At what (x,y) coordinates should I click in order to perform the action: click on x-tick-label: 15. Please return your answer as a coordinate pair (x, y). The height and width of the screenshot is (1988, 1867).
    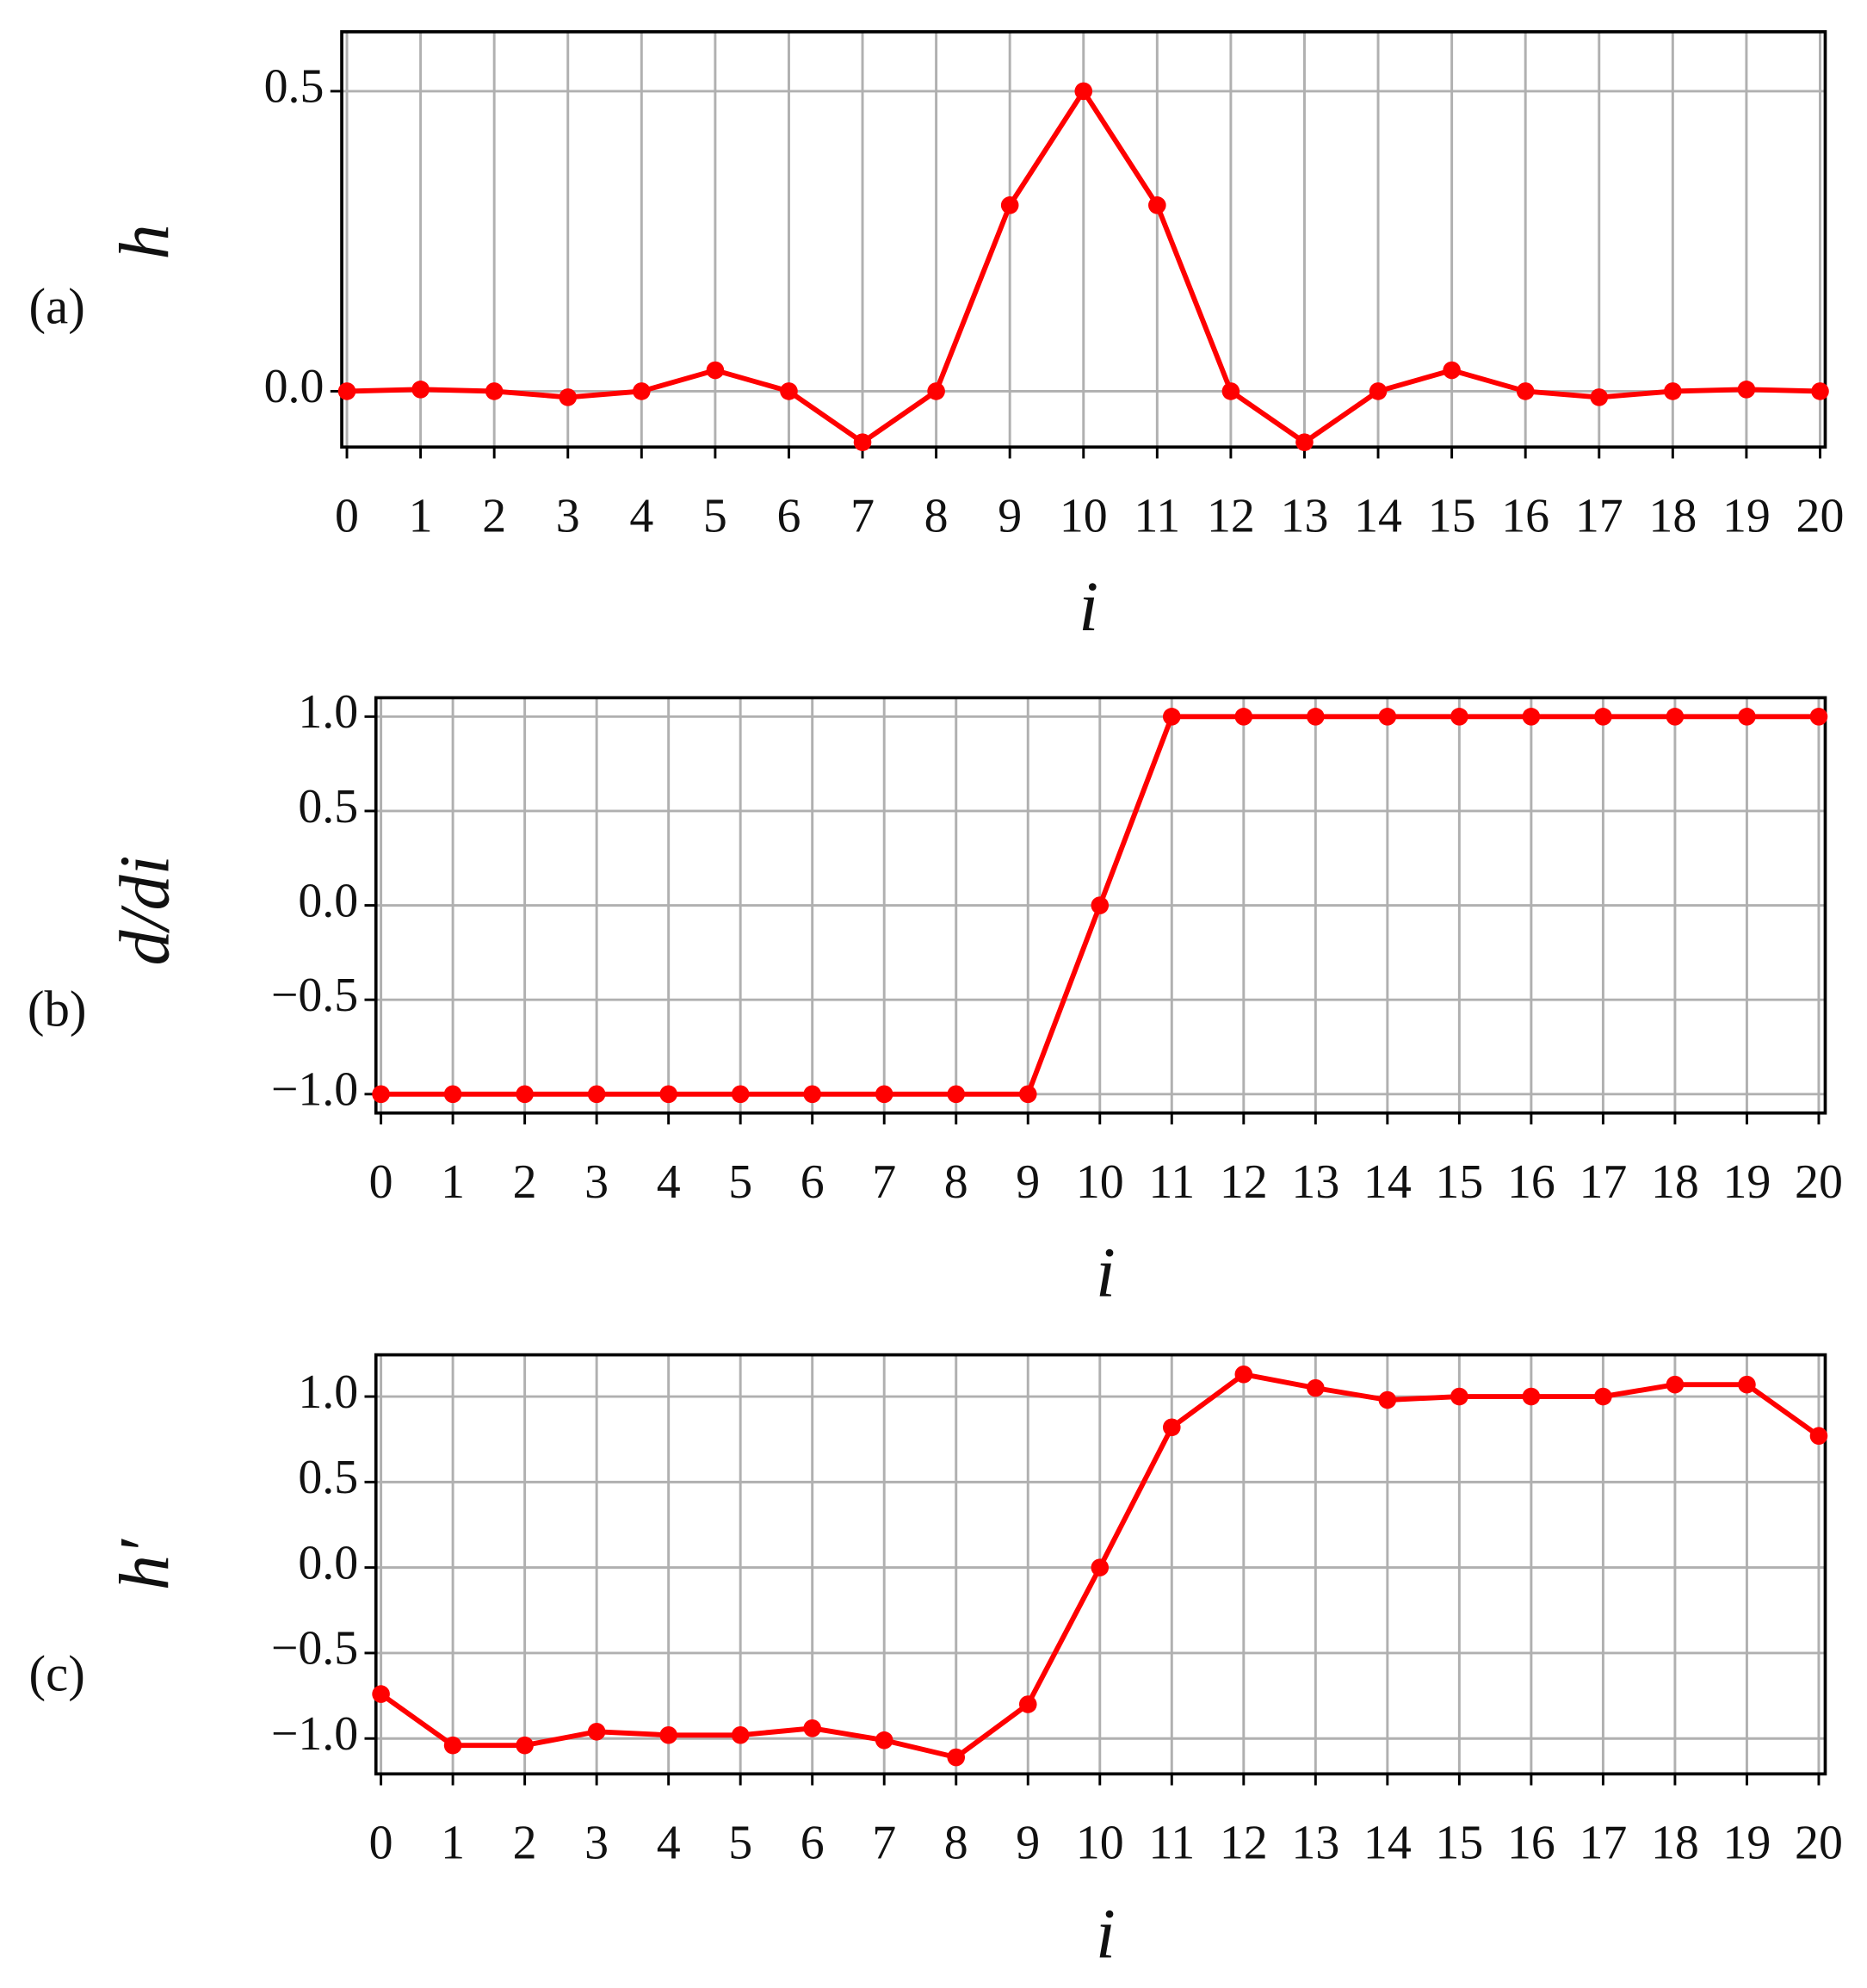
    Looking at the image, I should click on (1459, 1842).